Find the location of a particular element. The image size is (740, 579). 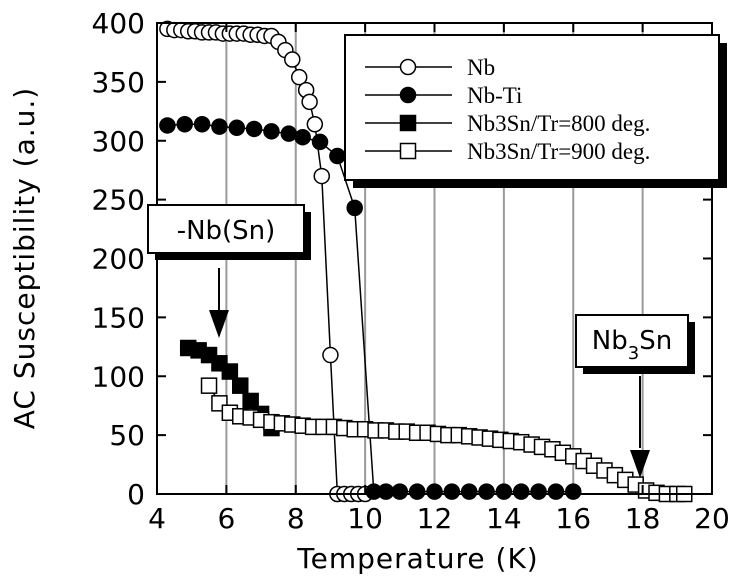

x-tick-label: 4 is located at coordinates (157, 518).